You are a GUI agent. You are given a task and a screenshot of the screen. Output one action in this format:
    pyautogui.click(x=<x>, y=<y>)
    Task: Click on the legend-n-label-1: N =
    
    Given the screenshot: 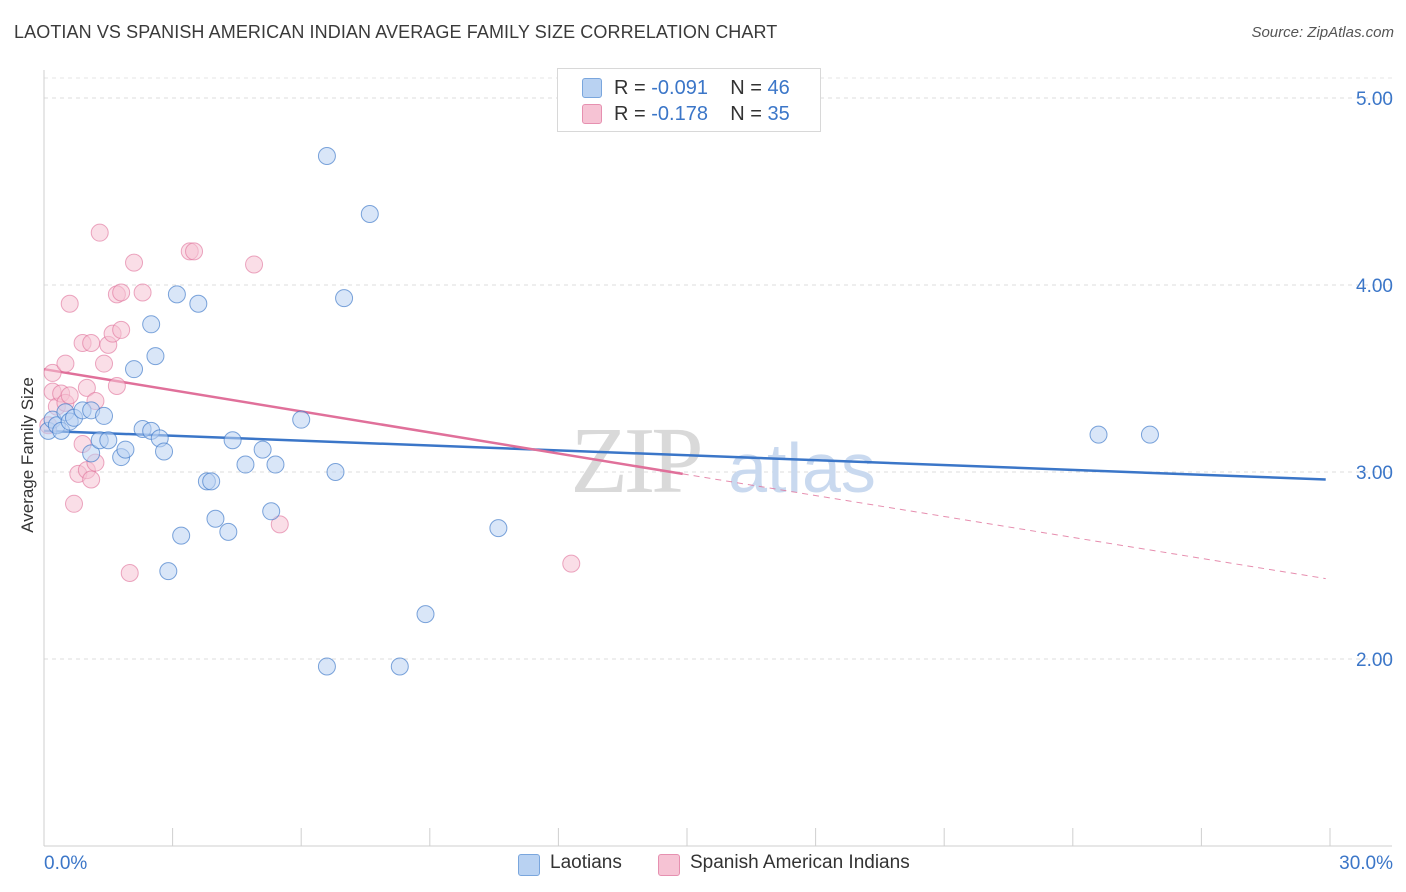 What is the action you would take?
    pyautogui.click(x=749, y=88)
    